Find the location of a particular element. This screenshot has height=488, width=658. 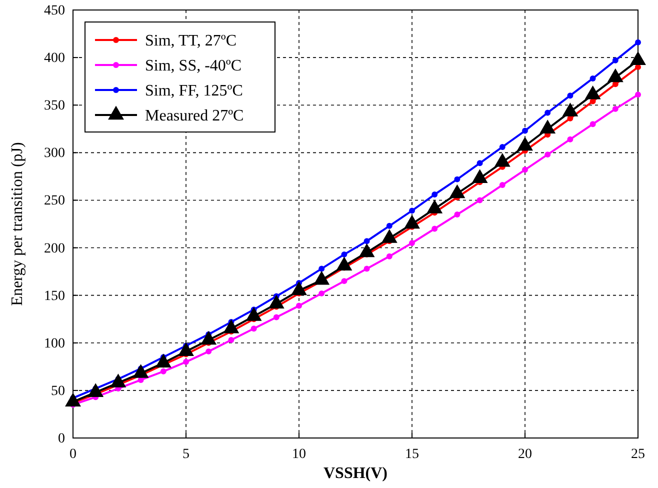

y-tick-label: 200 is located at coordinates (54, 248).